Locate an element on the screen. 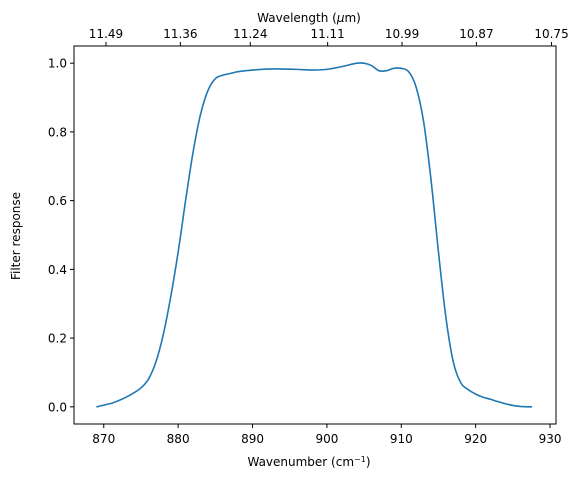  x-axis-label-superscript: −1 is located at coordinates (360, 459).